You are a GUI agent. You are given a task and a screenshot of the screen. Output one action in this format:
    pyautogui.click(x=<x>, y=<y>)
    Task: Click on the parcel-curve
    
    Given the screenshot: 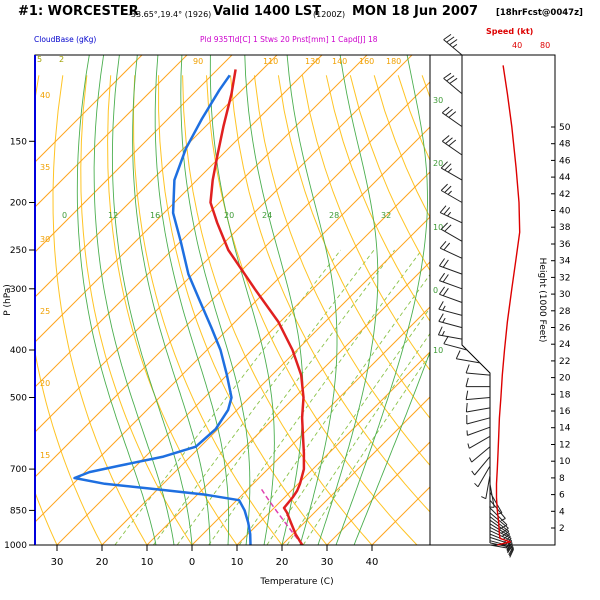 What is the action you would take?
    pyautogui.click(x=281, y=516)
    